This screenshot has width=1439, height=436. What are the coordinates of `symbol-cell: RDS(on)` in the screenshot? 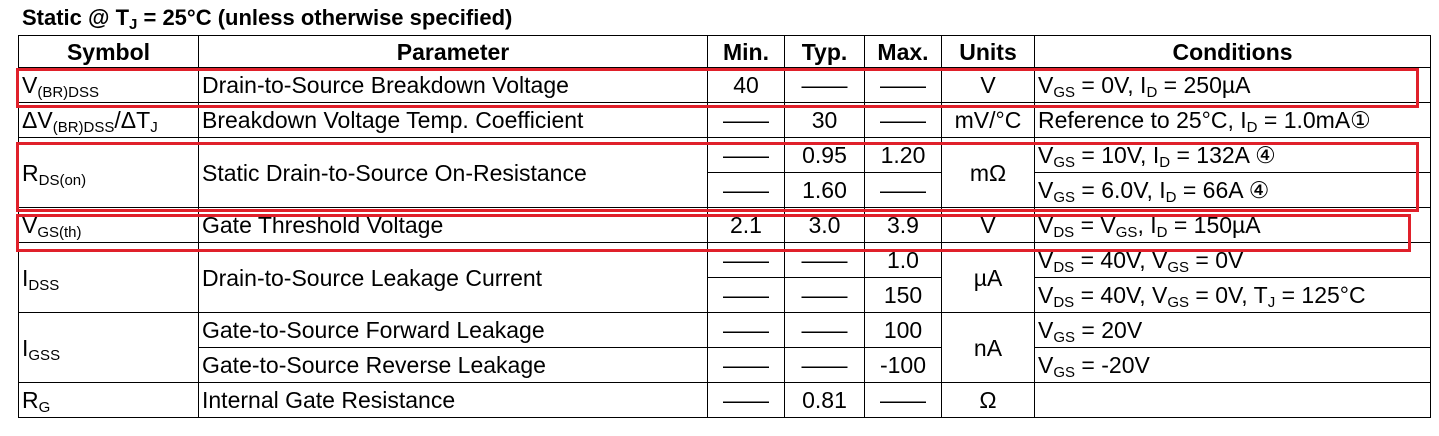 It's located at (108, 172).